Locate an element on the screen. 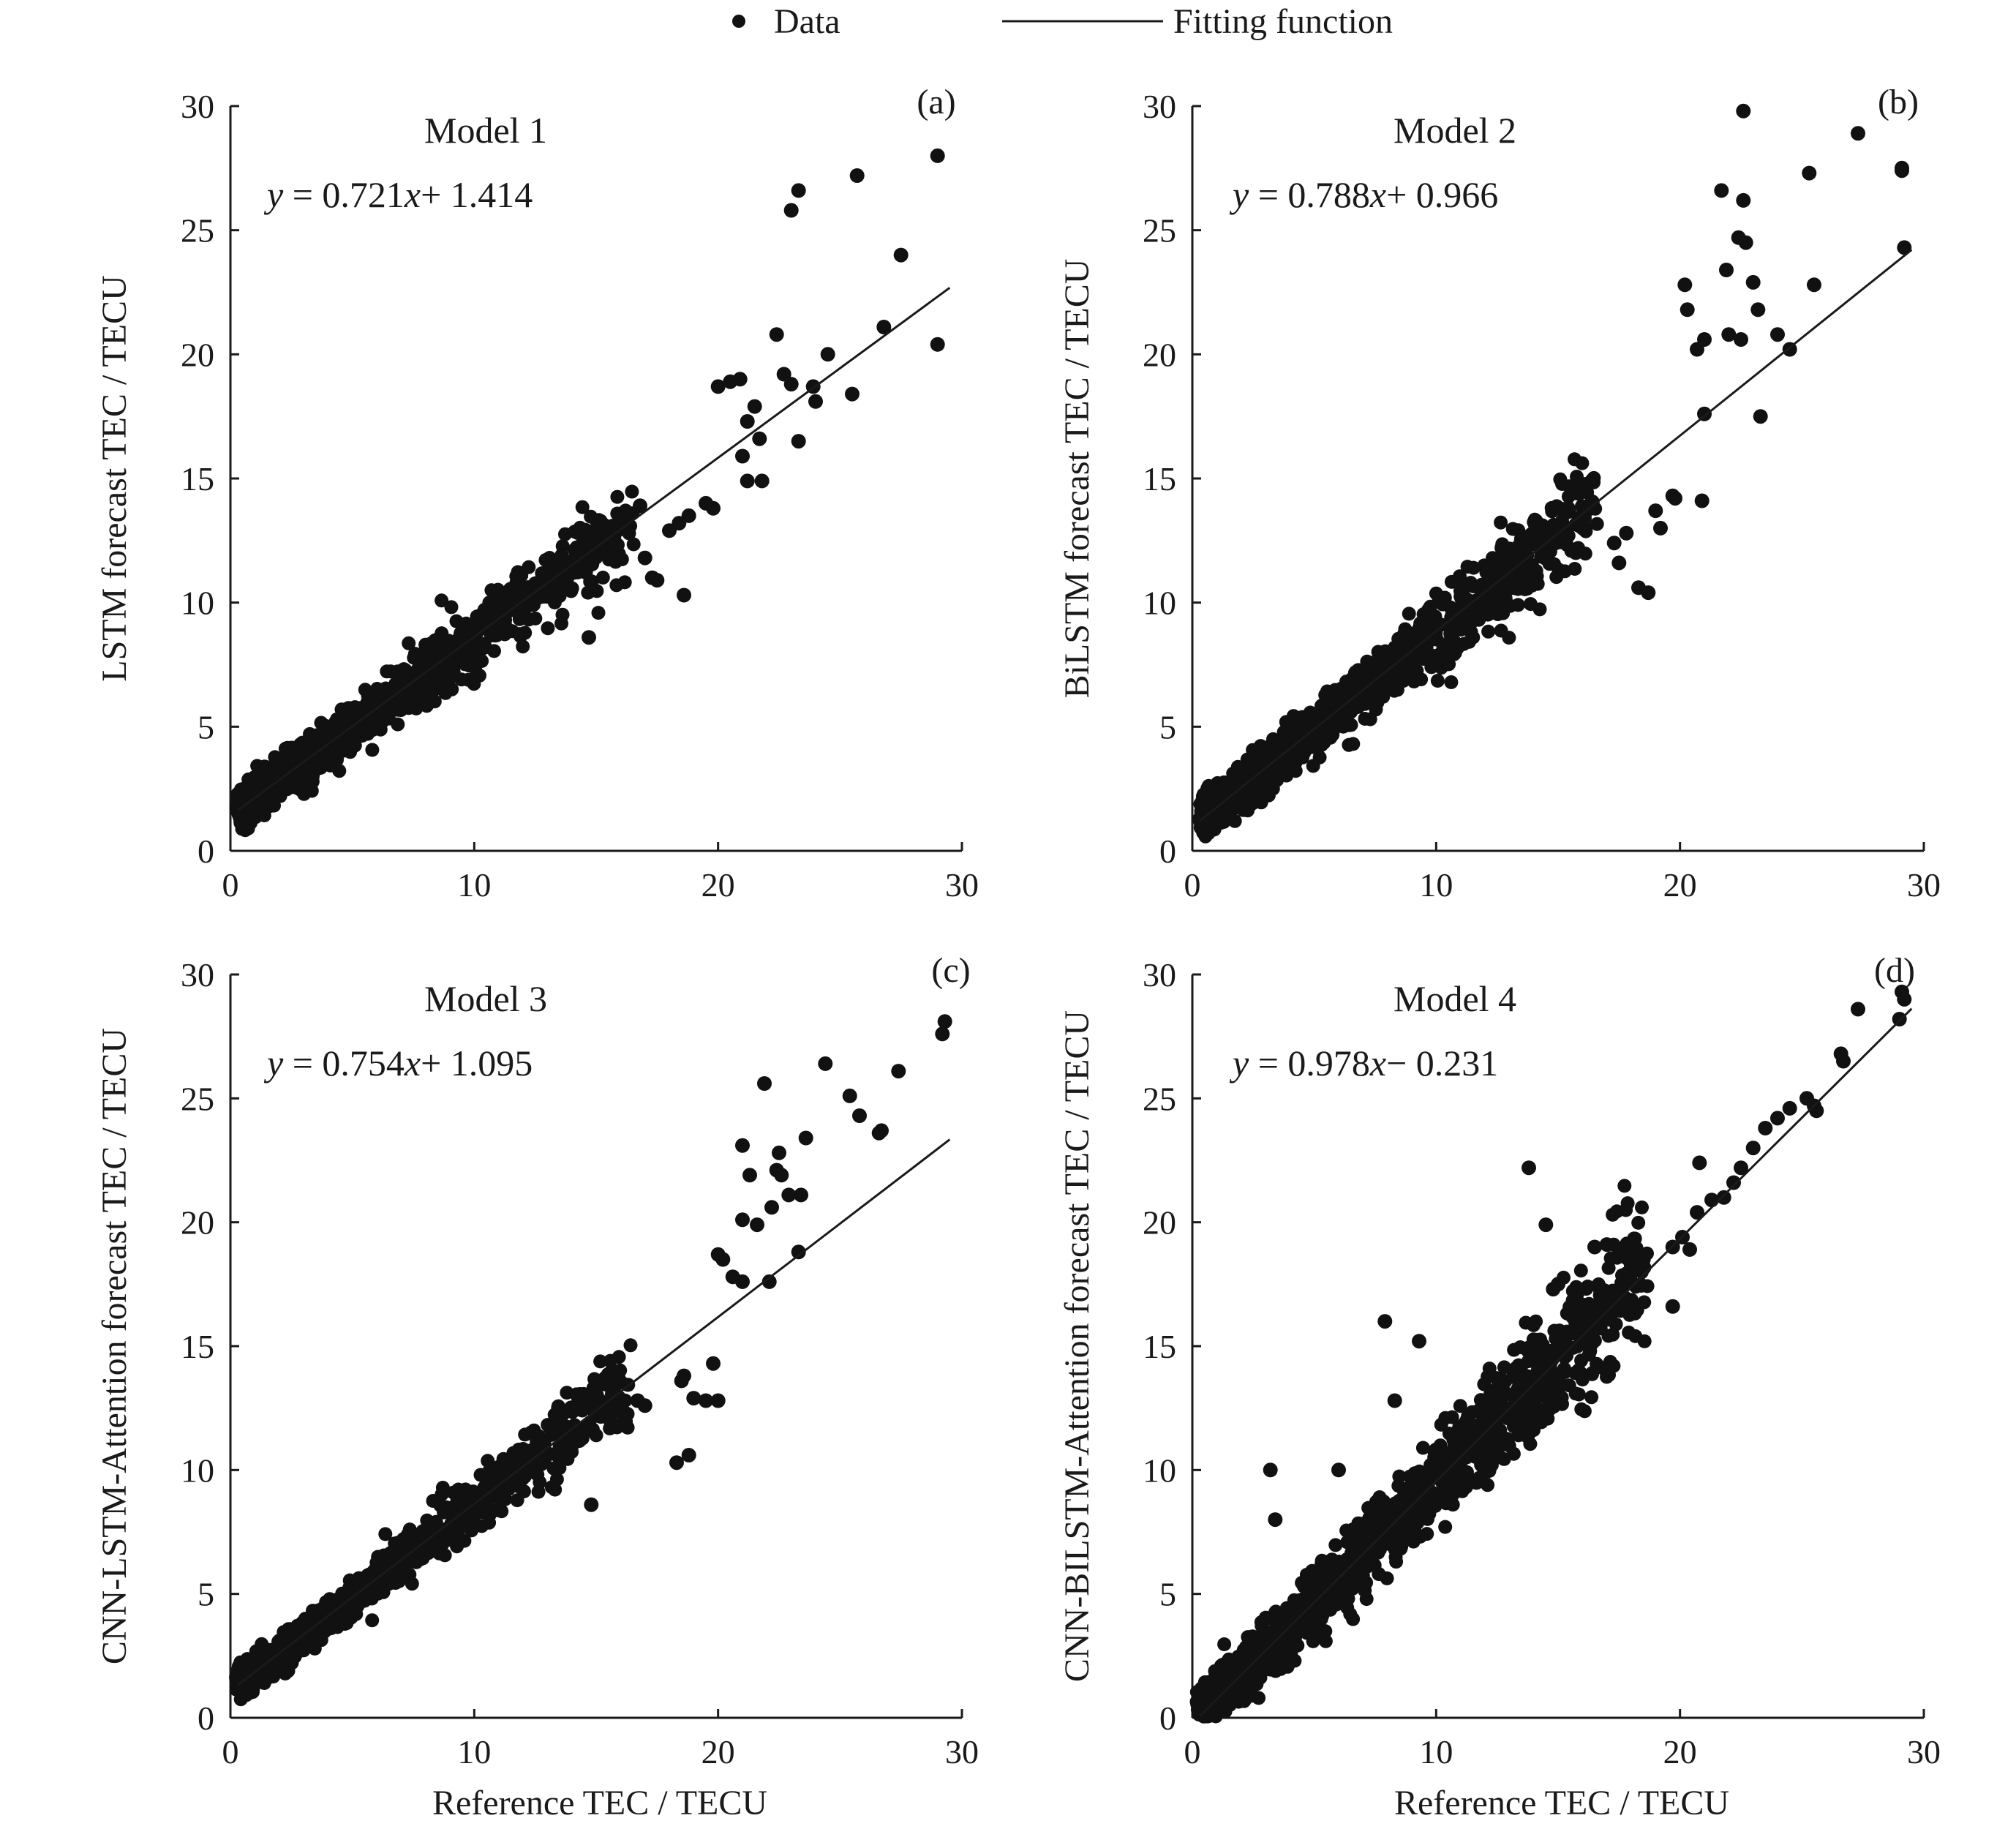 This screenshot has height=1829, width=2016. y-tick-label: 15 is located at coordinates (198, 479).